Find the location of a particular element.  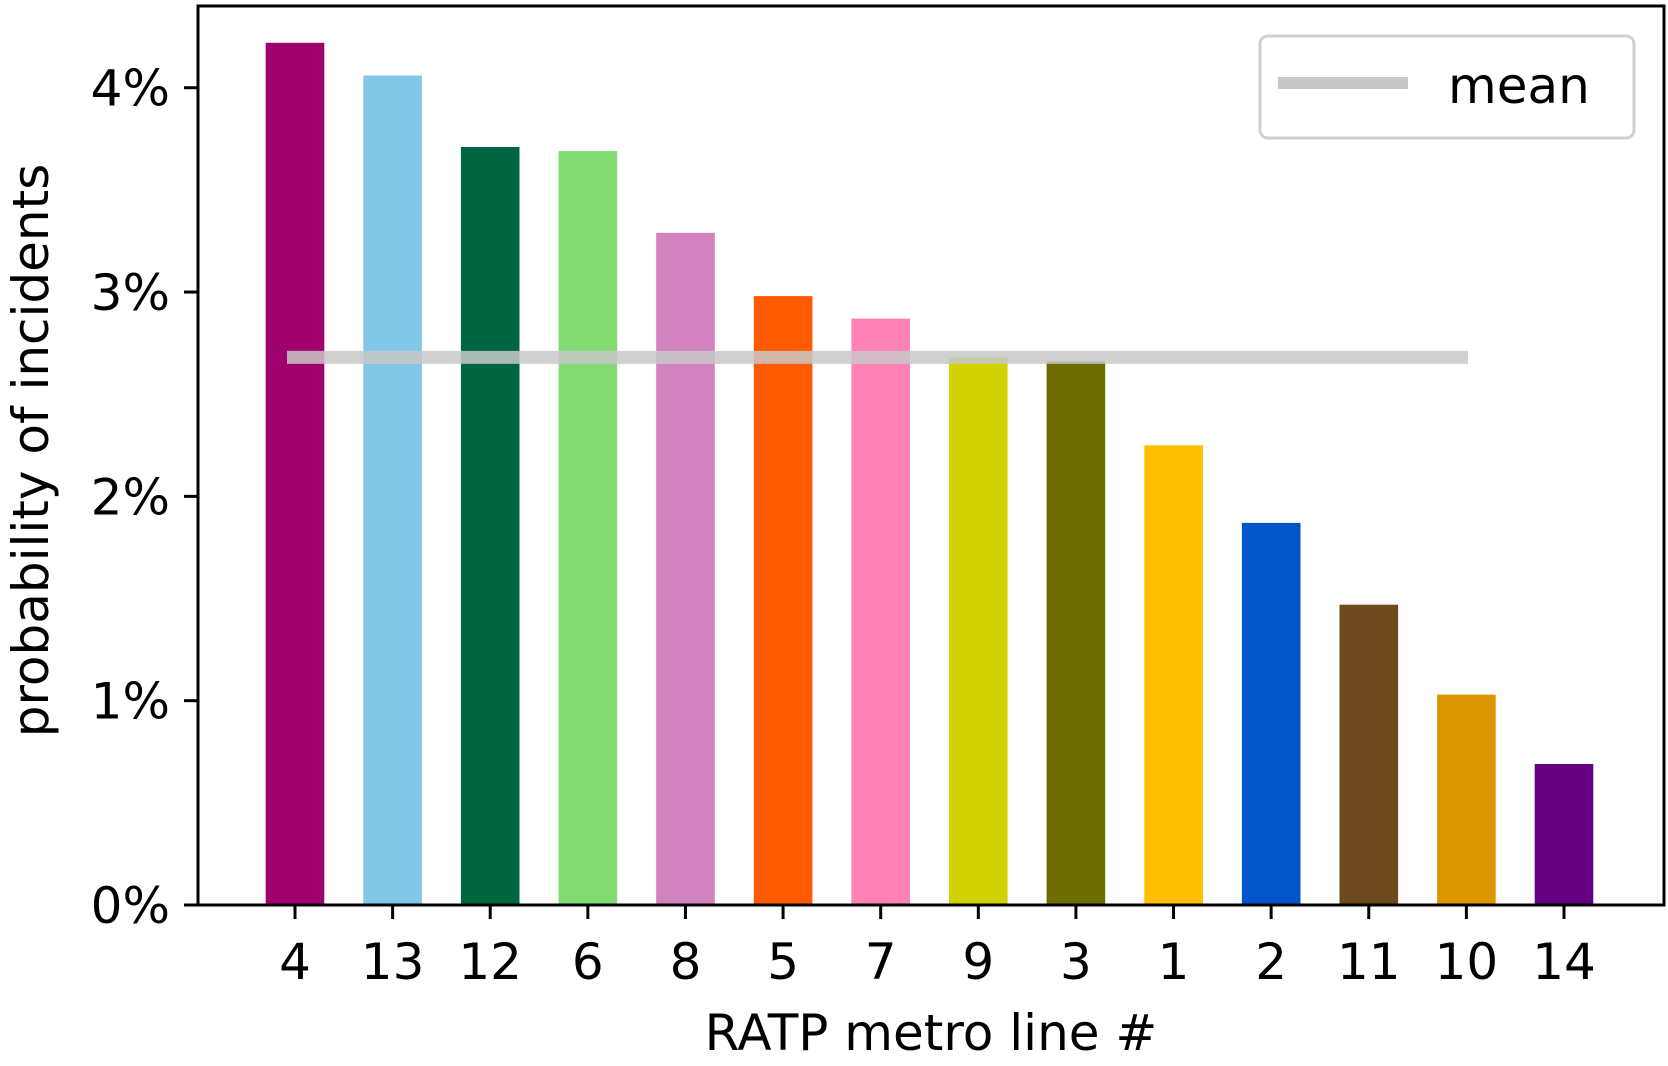

y-axis-label: probability of incidents is located at coordinates (31, 451).